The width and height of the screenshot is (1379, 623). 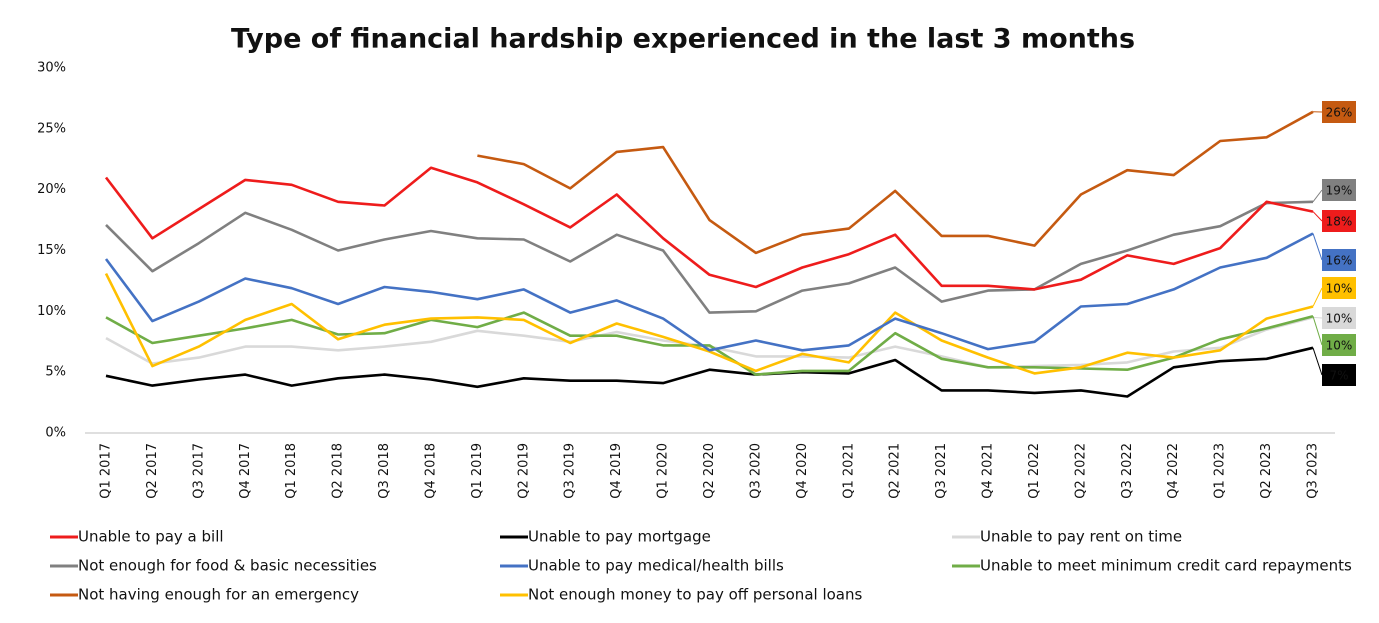 I want to click on x-tick-label: Q1 2019, so click(x=477, y=471).